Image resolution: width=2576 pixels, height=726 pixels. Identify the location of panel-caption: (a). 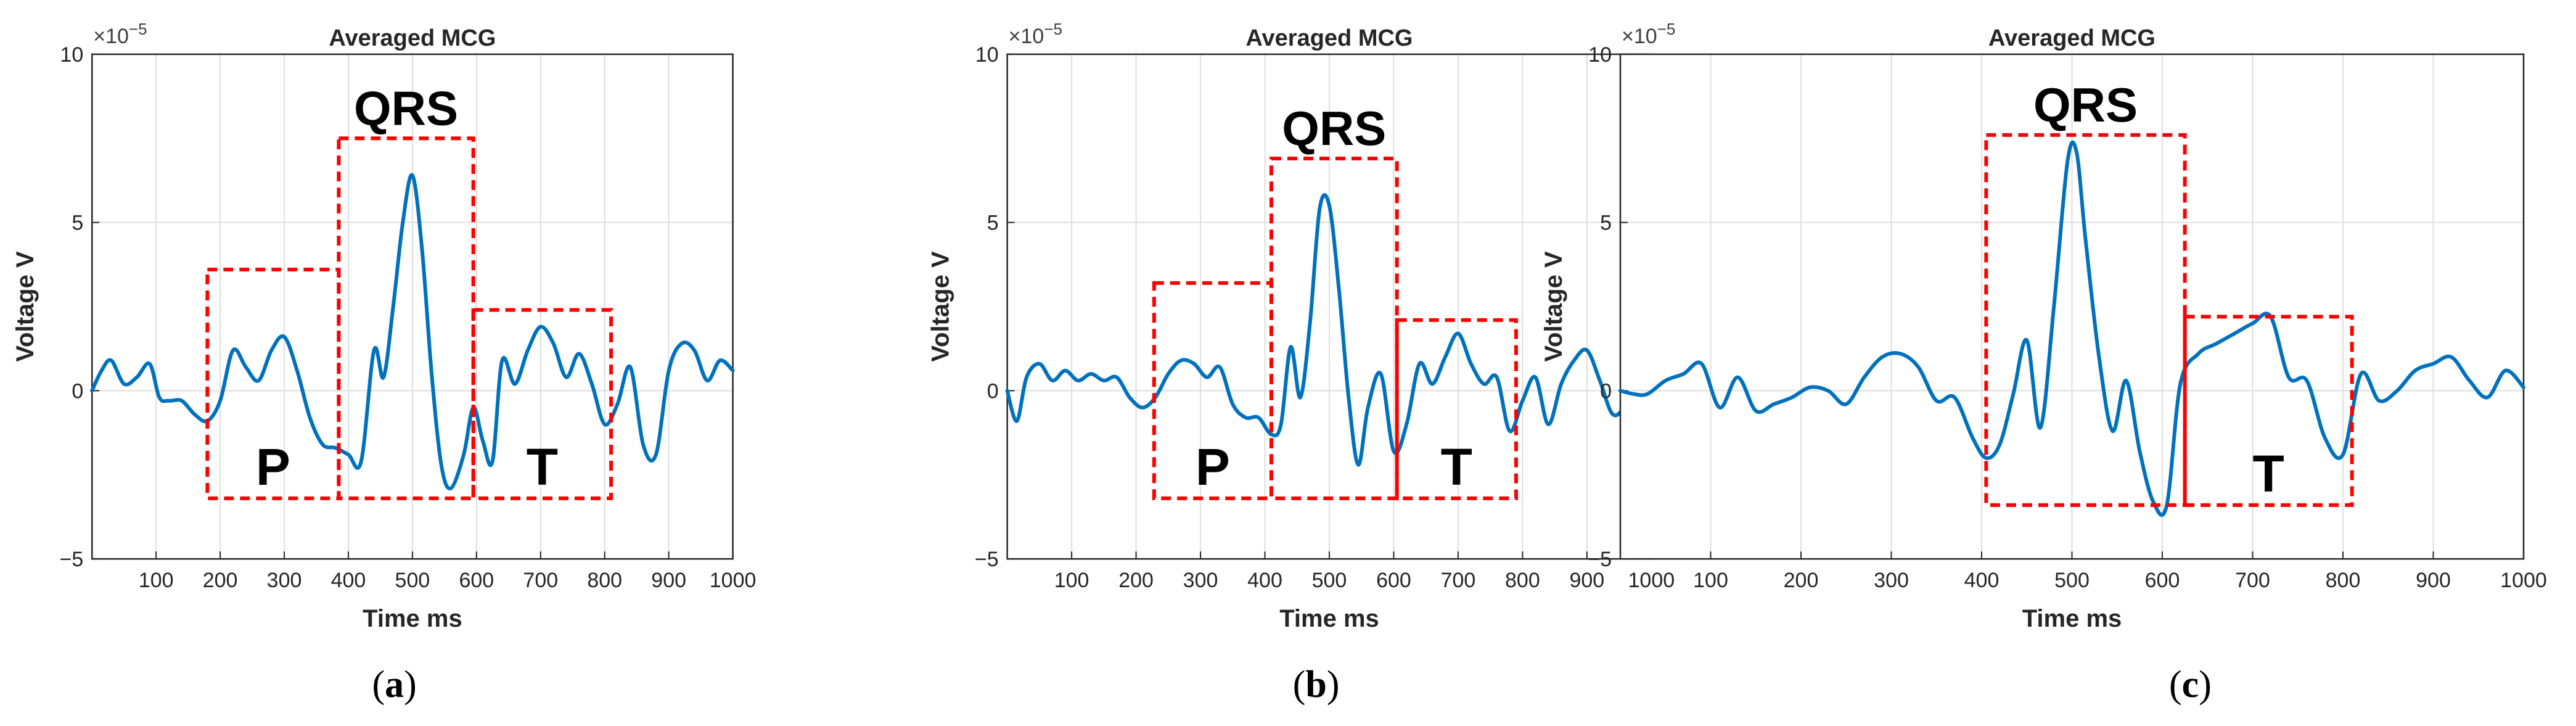
(394, 685).